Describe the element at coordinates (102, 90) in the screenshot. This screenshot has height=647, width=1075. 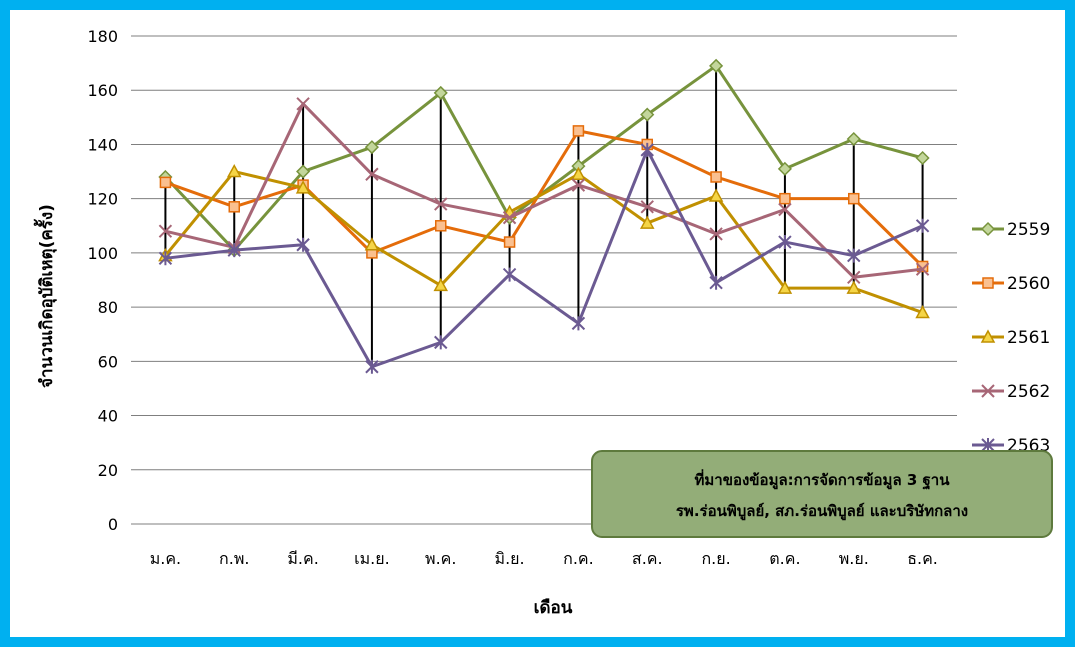
I see `y-tick-label: 160` at that location.